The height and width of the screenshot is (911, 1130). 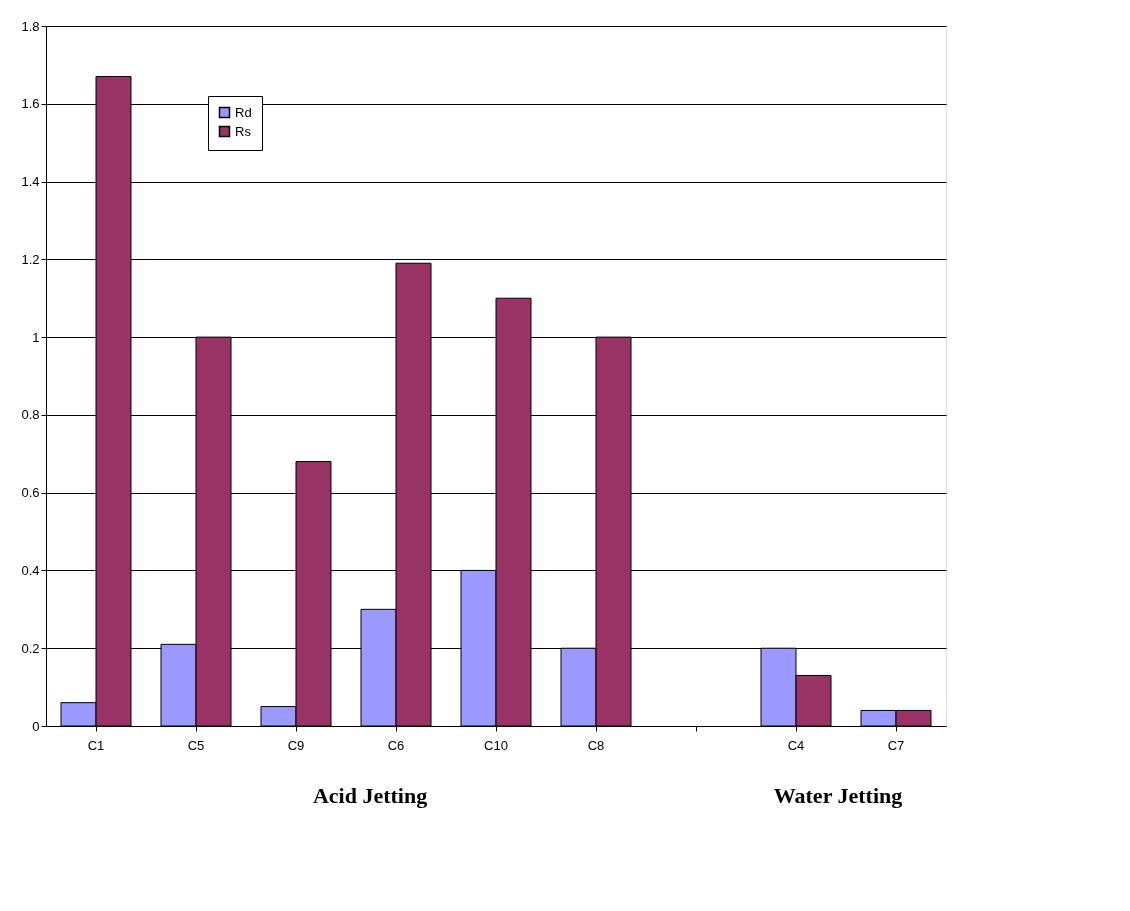 I want to click on text: Water Jetting, so click(x=838, y=795).